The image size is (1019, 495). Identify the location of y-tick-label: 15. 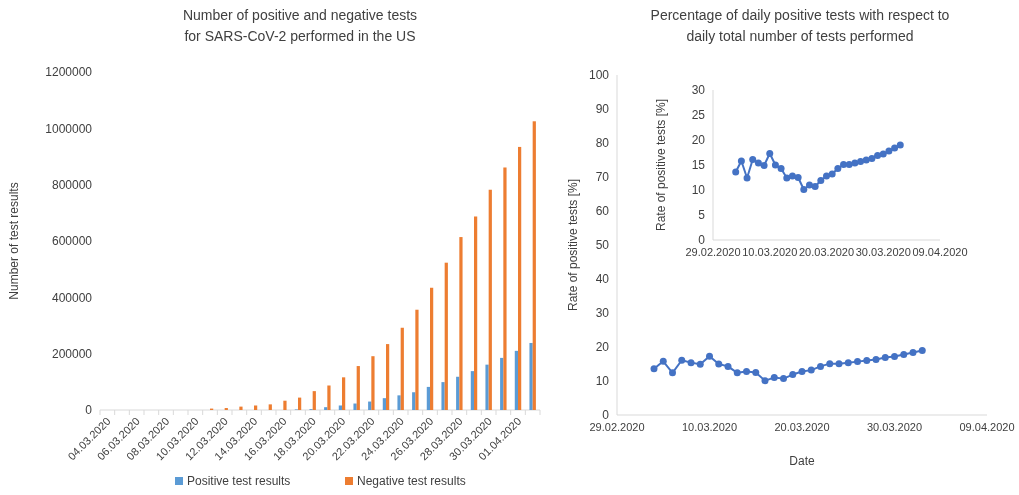
(698, 165).